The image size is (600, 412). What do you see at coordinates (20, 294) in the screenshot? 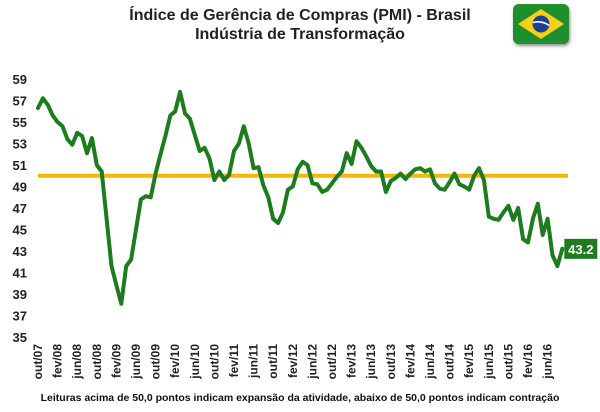
I see `y-tick-label: 39` at bounding box center [20, 294].